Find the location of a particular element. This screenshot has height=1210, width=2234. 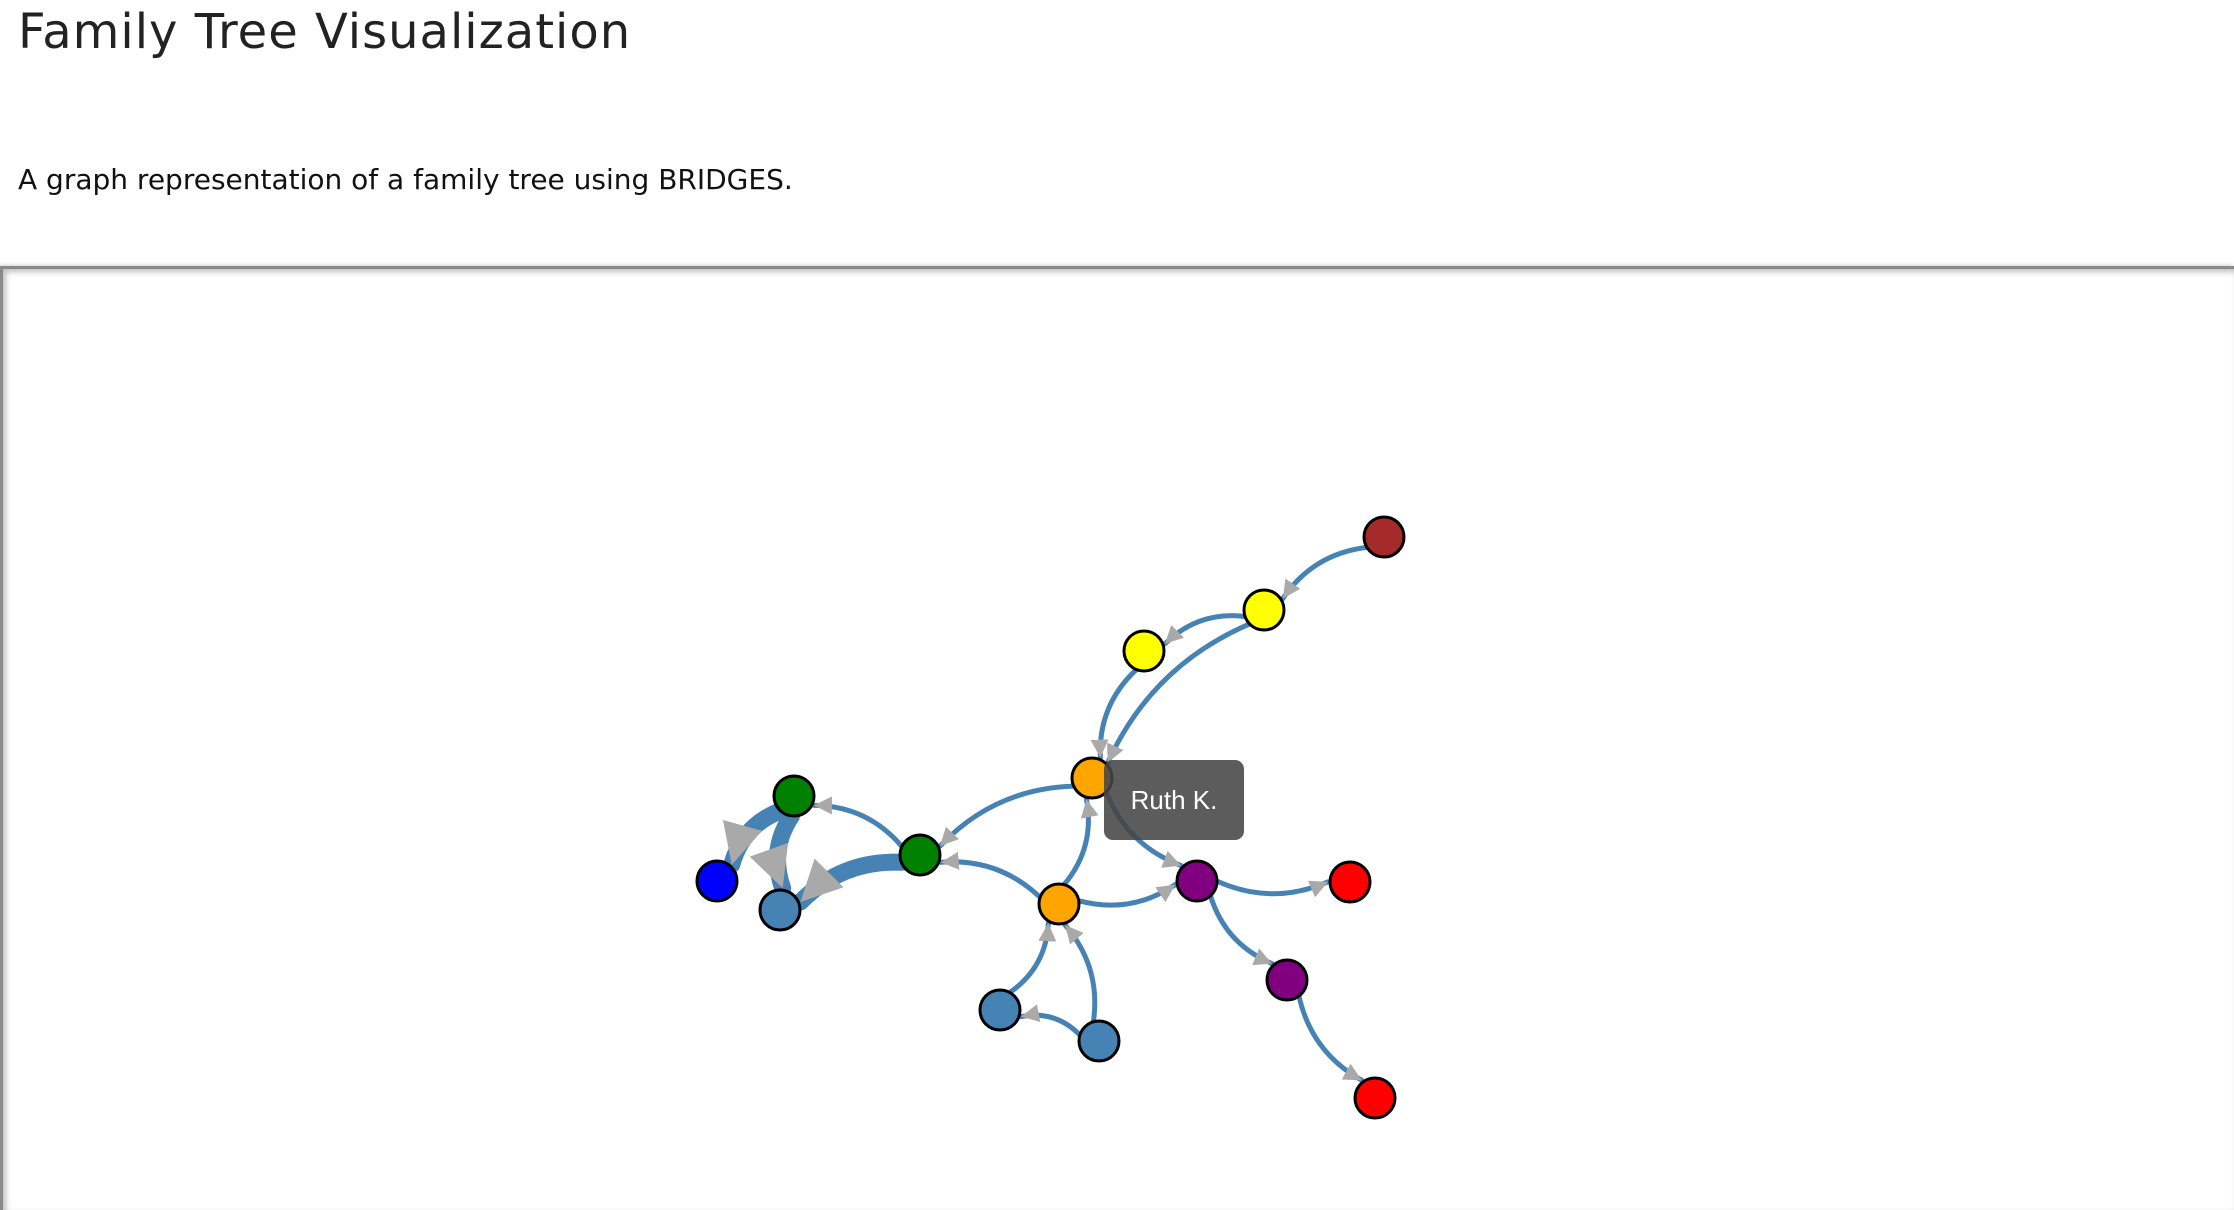

node-brown is located at coordinates (1384, 537).